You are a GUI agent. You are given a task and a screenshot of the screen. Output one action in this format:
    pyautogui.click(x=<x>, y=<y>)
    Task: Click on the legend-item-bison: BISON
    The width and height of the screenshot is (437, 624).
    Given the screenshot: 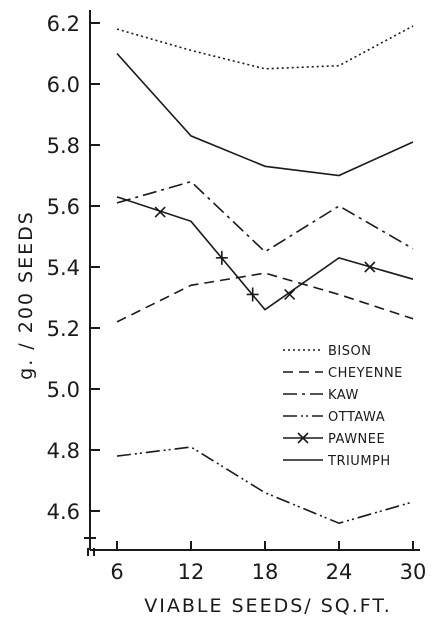 What is the action you would take?
    pyautogui.click(x=327, y=351)
    